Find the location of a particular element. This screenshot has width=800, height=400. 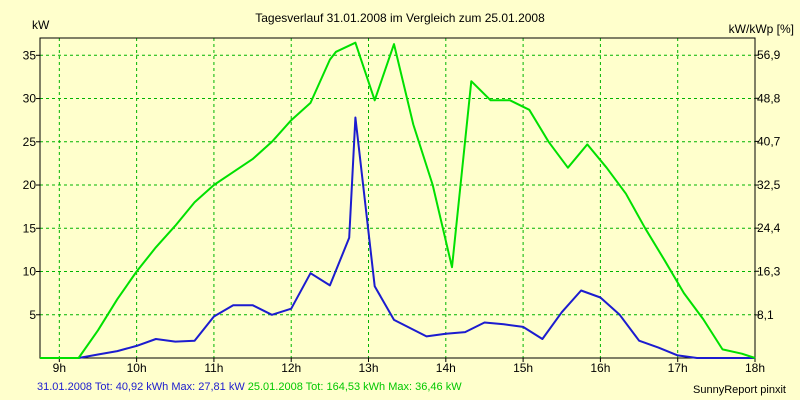

legend-entry-31-01-2008: 31.01.2008 Tot: 40,92 kWh Max: 27,81 kW is located at coordinates (141, 387).